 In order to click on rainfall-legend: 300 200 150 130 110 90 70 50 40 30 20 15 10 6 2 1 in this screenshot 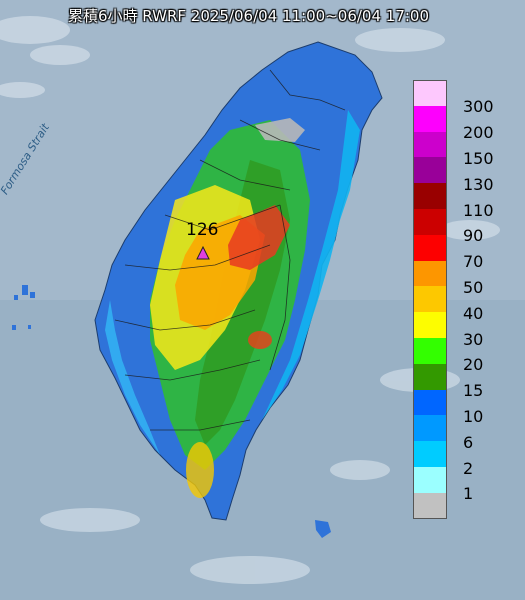, I will do `click(460, 299)`.